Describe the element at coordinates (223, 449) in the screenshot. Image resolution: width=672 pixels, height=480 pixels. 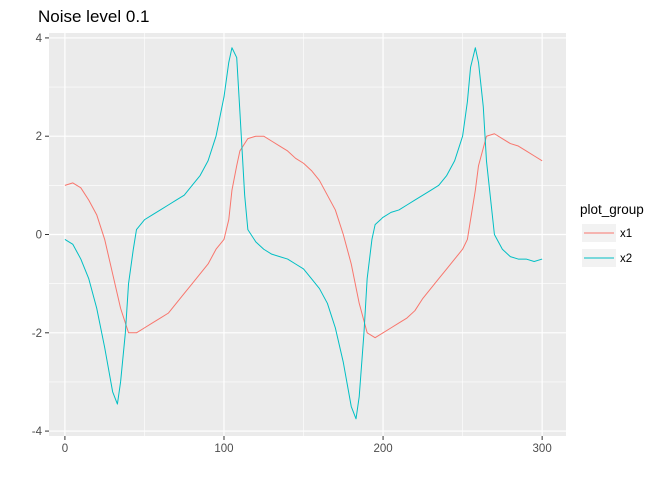
I see `x-tick-label: 100` at that location.